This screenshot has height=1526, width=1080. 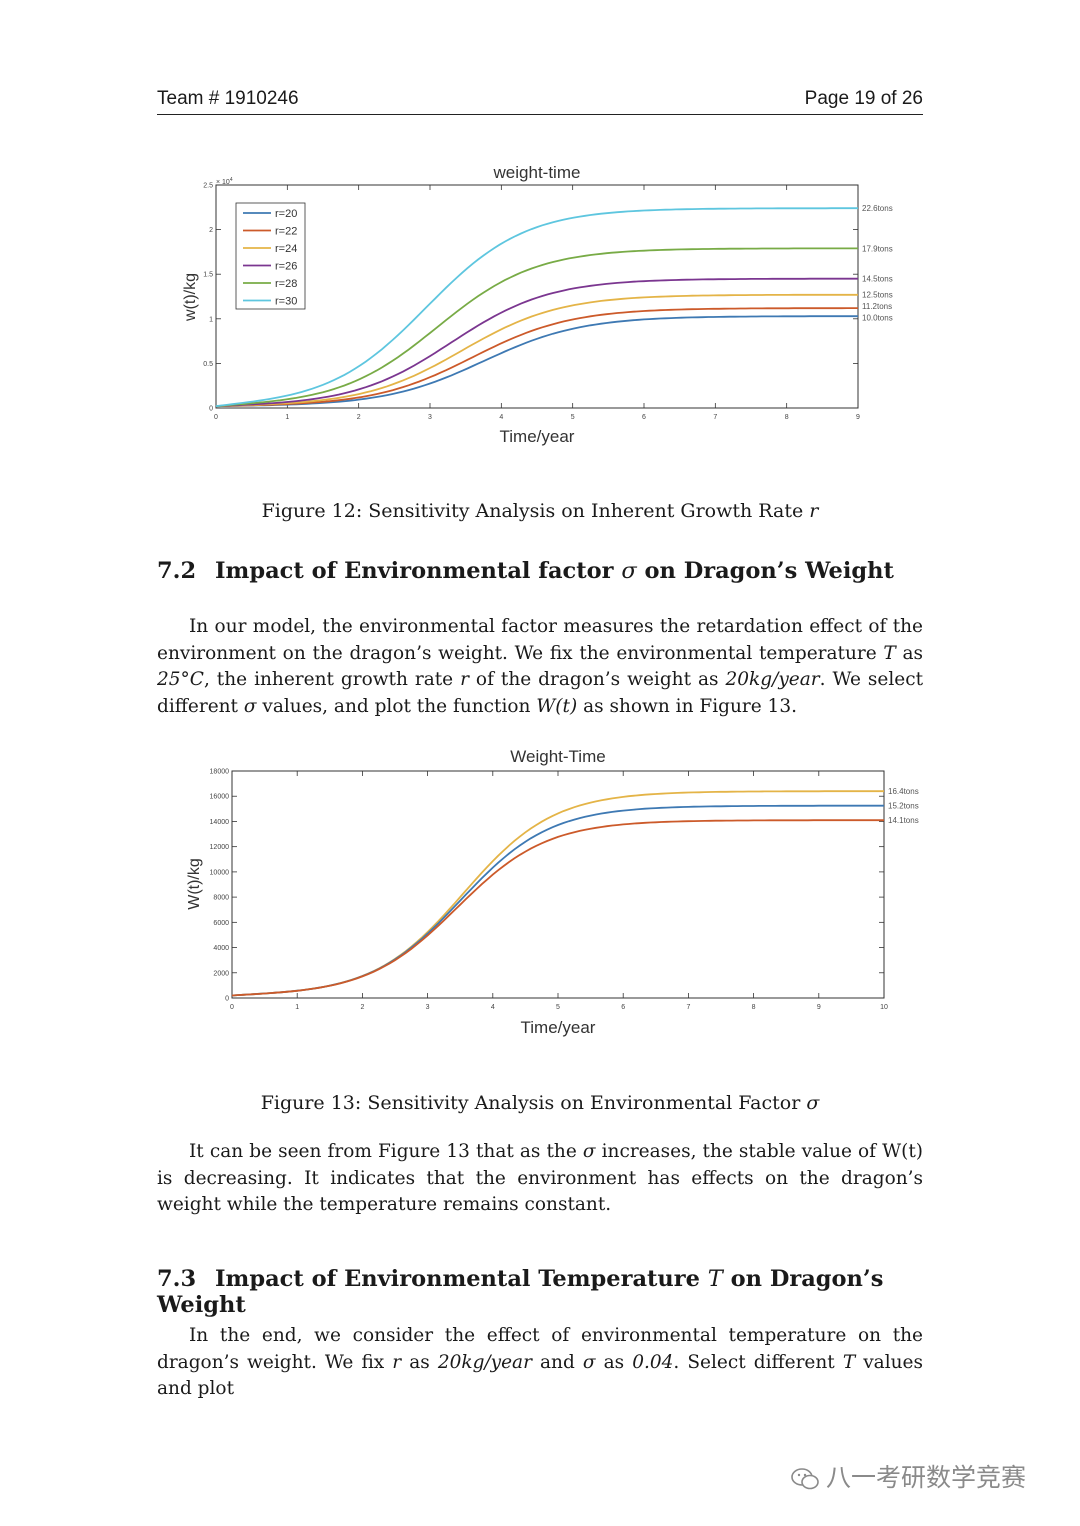 I want to click on fig12-title: weight-time, so click(x=537, y=172).